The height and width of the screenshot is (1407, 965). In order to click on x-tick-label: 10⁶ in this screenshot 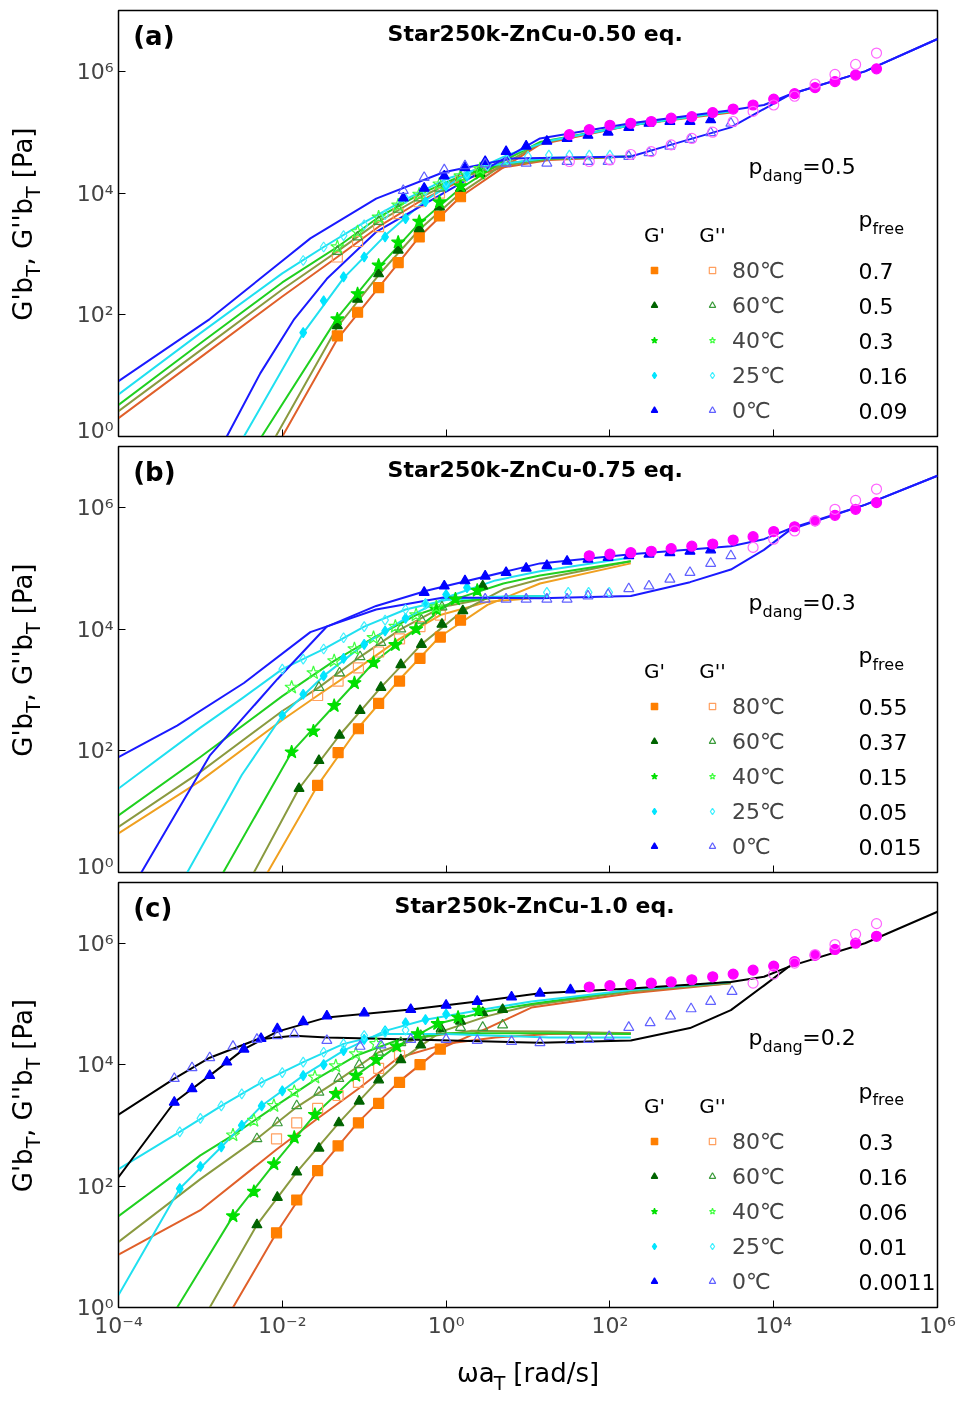, I will do `click(938, 1325)`.